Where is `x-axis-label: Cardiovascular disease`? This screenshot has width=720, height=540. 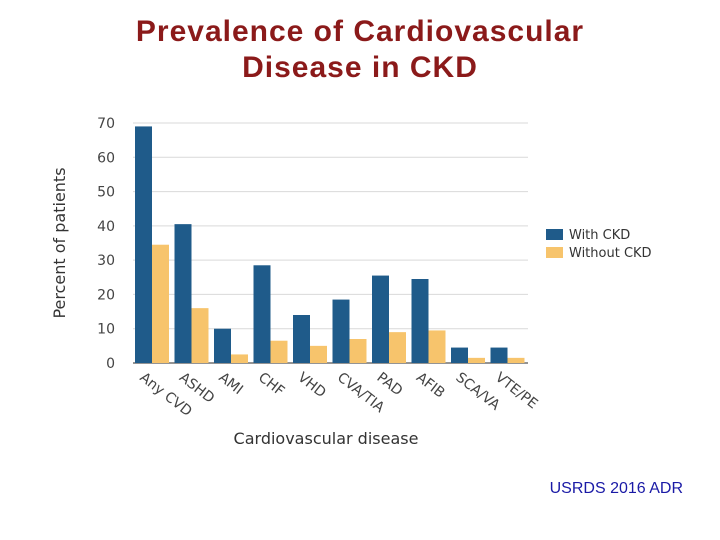
x-axis-label: Cardiovascular disease is located at coordinates (326, 438).